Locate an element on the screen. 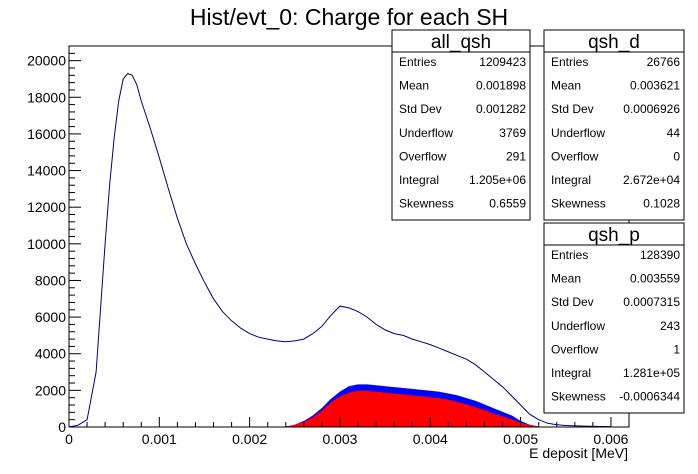 Image resolution: width=698 pixels, height=474 pixels. y-tick-label: 12000 is located at coordinates (46, 207).